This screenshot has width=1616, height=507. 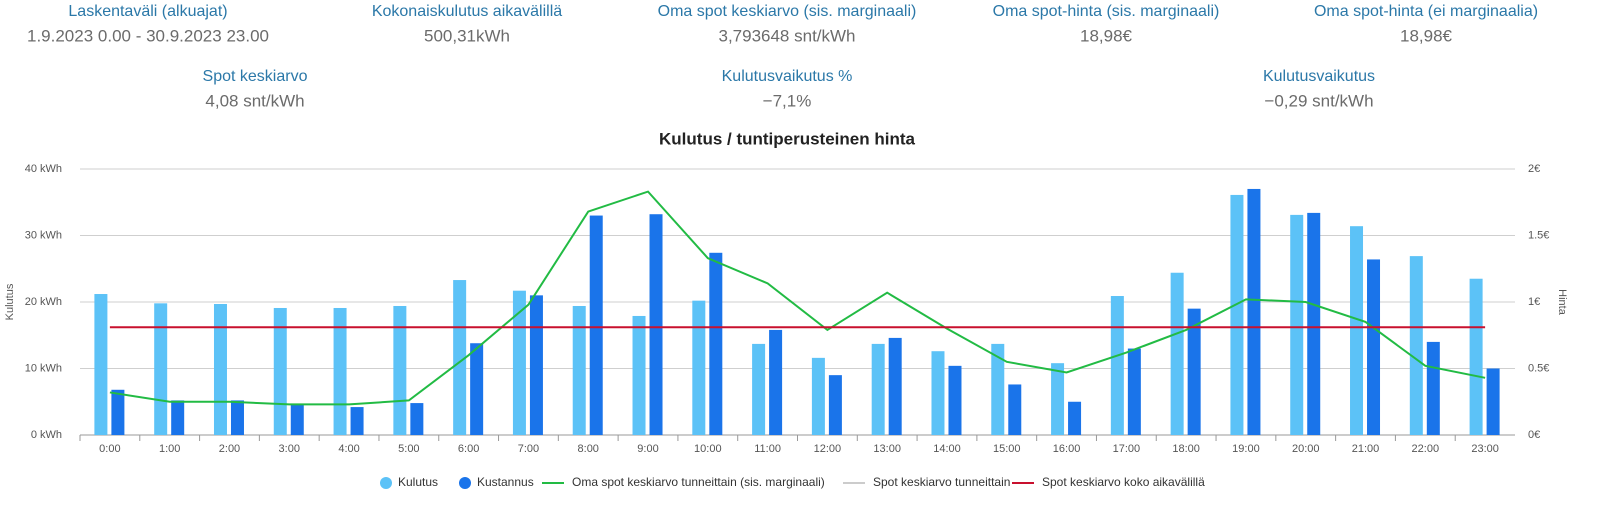 I want to click on stat-value: 1.9.2023 0.00 - 30.9.2023 23.00, so click(x=148, y=35).